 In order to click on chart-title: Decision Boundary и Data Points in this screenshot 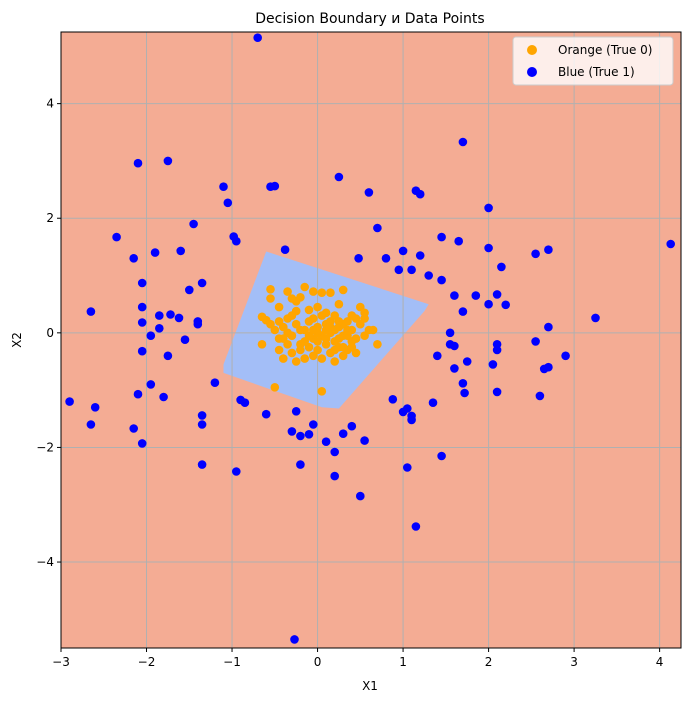, I will do `click(369, 19)`.